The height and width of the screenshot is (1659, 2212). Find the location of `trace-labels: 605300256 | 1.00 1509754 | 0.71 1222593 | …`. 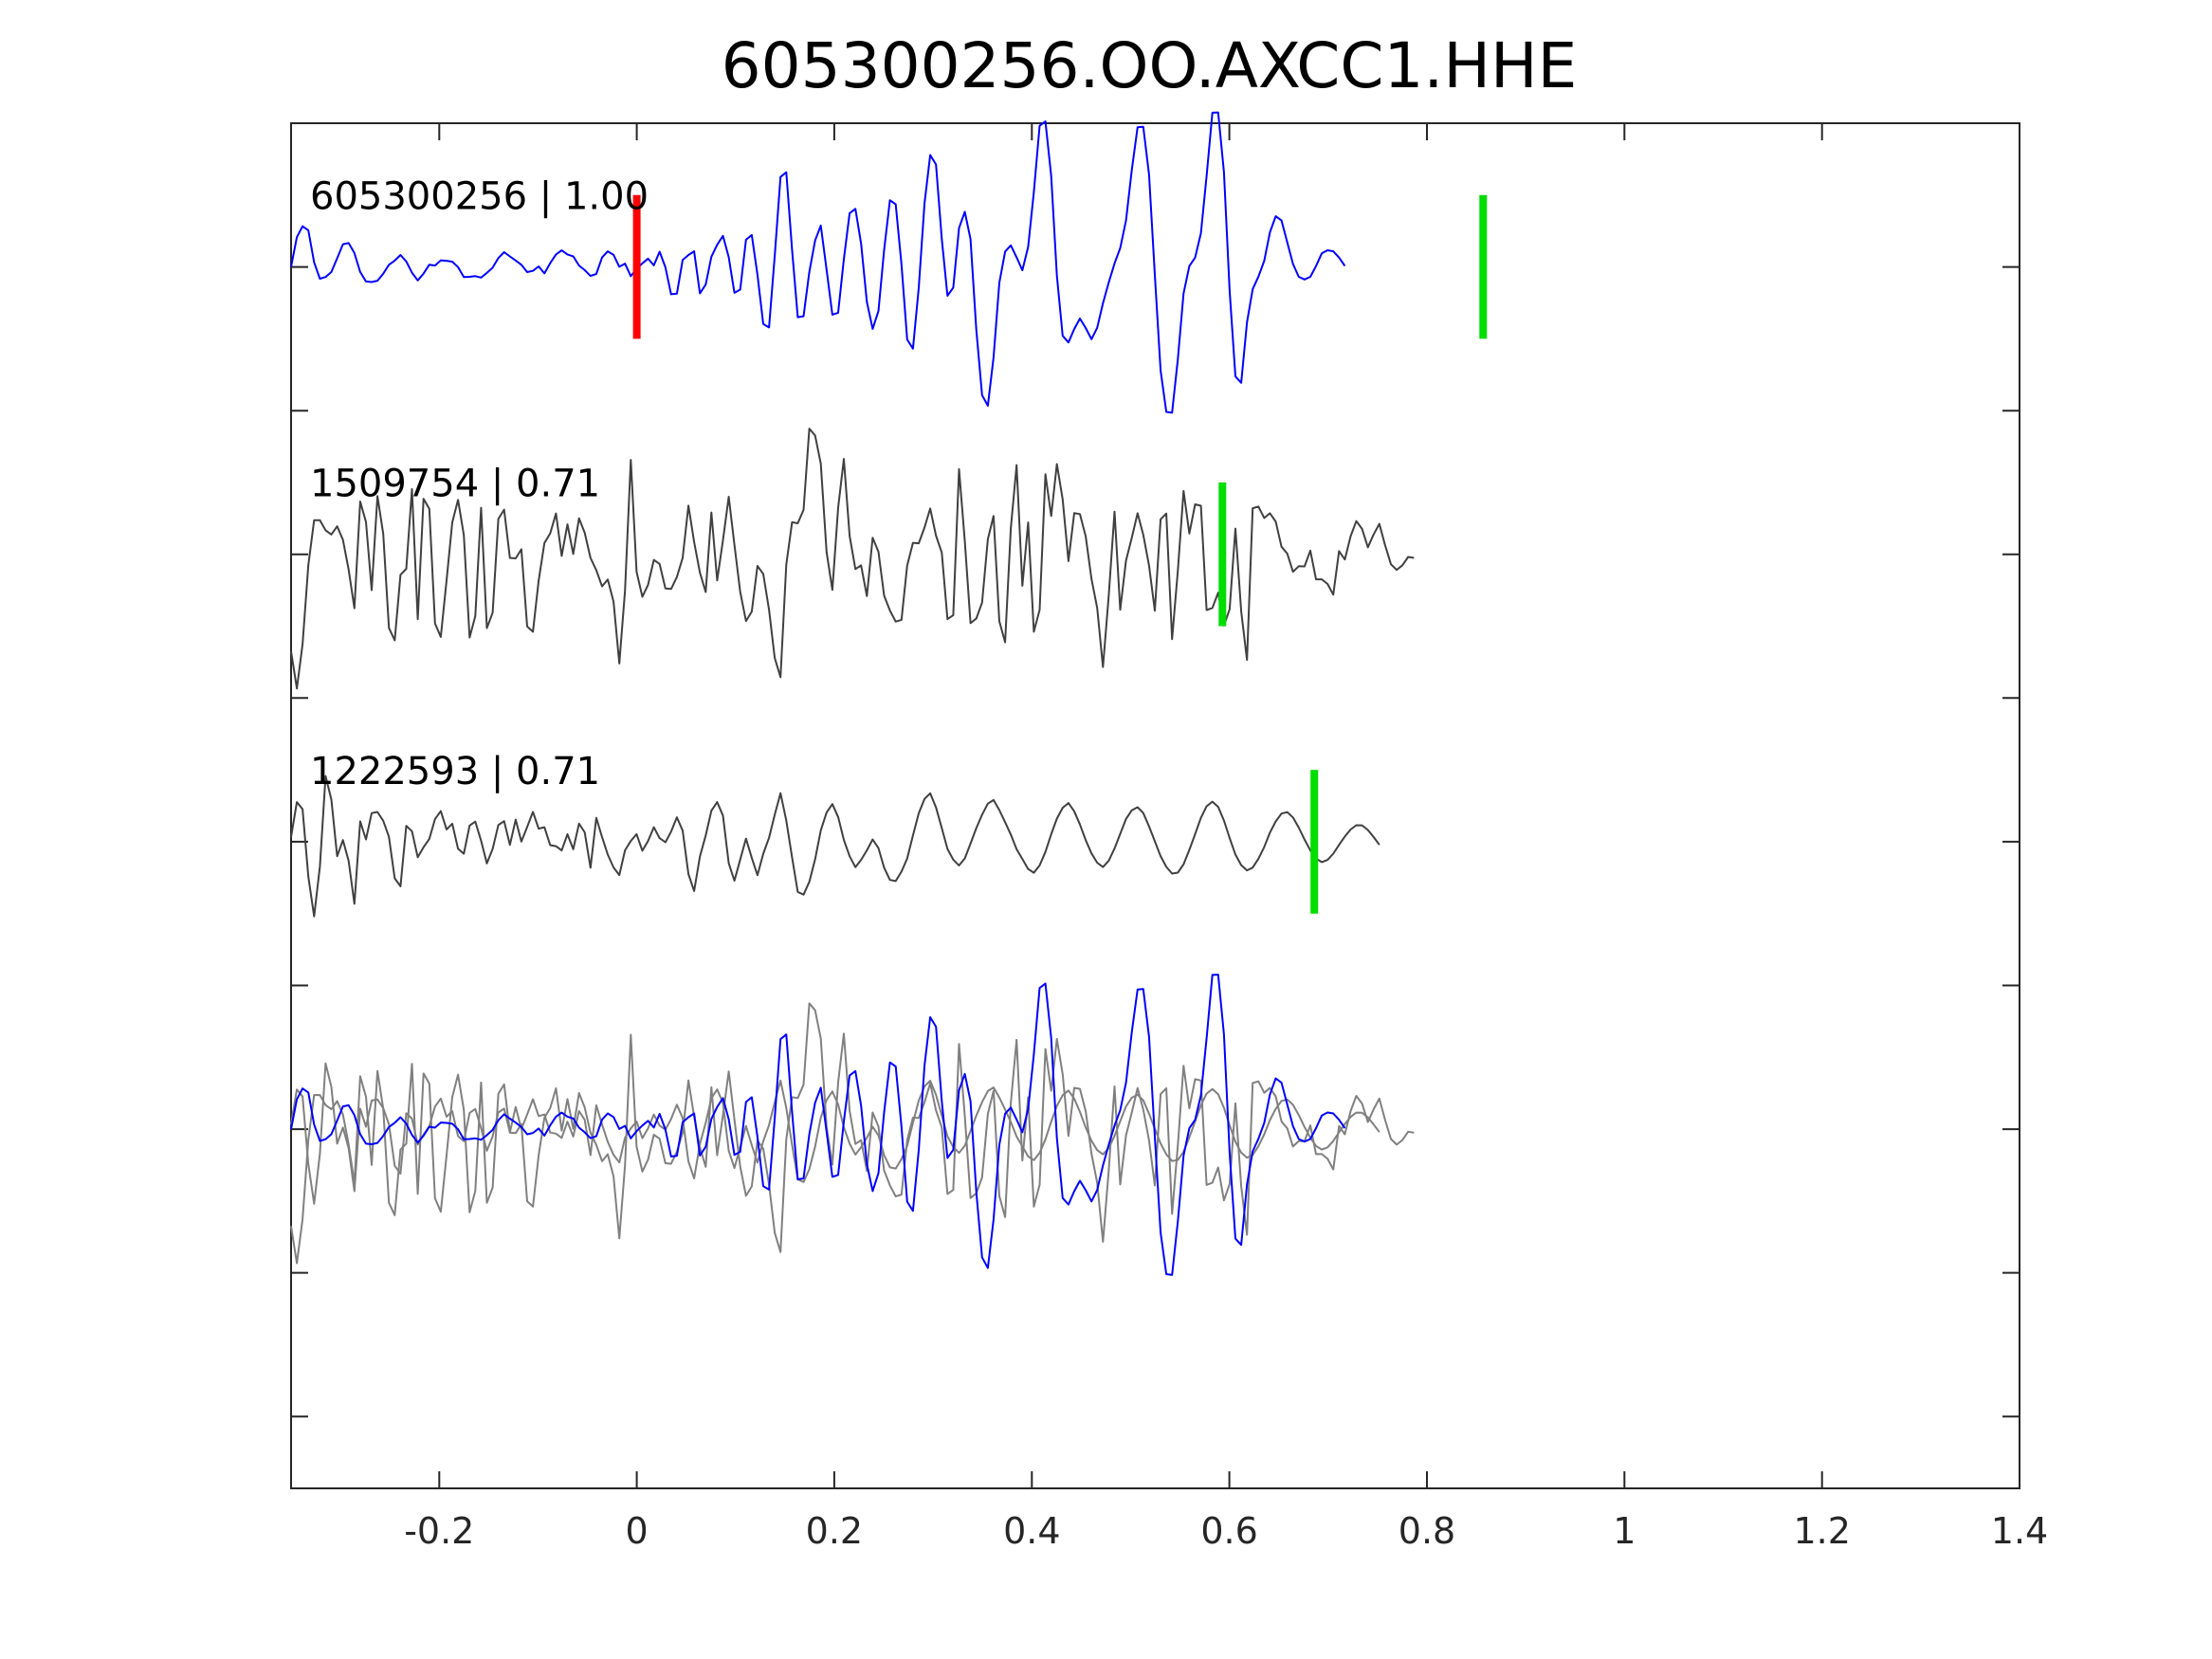

trace-labels: 605300256 | 1.00 1509754 | 0.71 1222593 | … is located at coordinates (479, 484).